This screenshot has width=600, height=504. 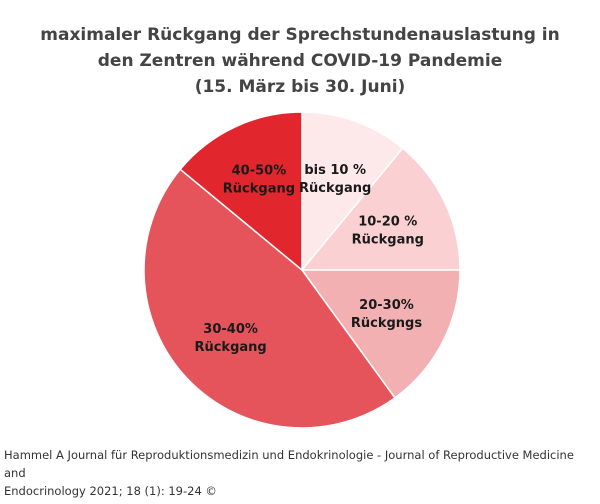 What do you see at coordinates (335, 170) in the screenshot?
I see `pie-slice-label-1-line-1: bis 10 %` at bounding box center [335, 170].